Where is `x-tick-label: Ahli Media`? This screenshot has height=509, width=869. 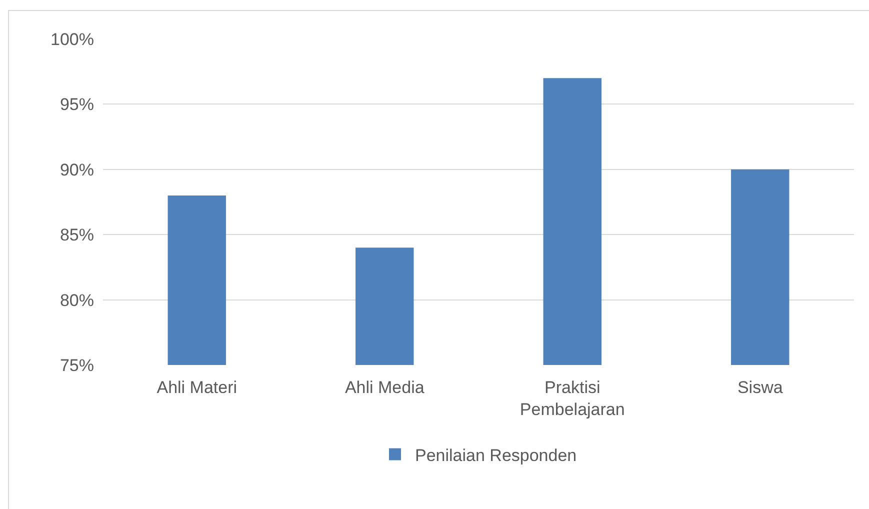 x-tick-label: Ahli Media is located at coordinates (384, 387).